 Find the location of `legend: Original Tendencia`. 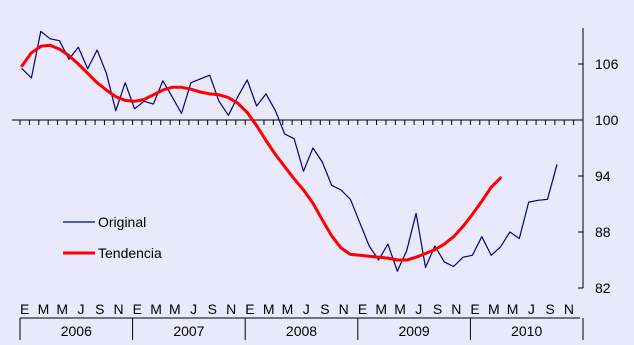

legend: Original Tendencia is located at coordinates (112, 237).